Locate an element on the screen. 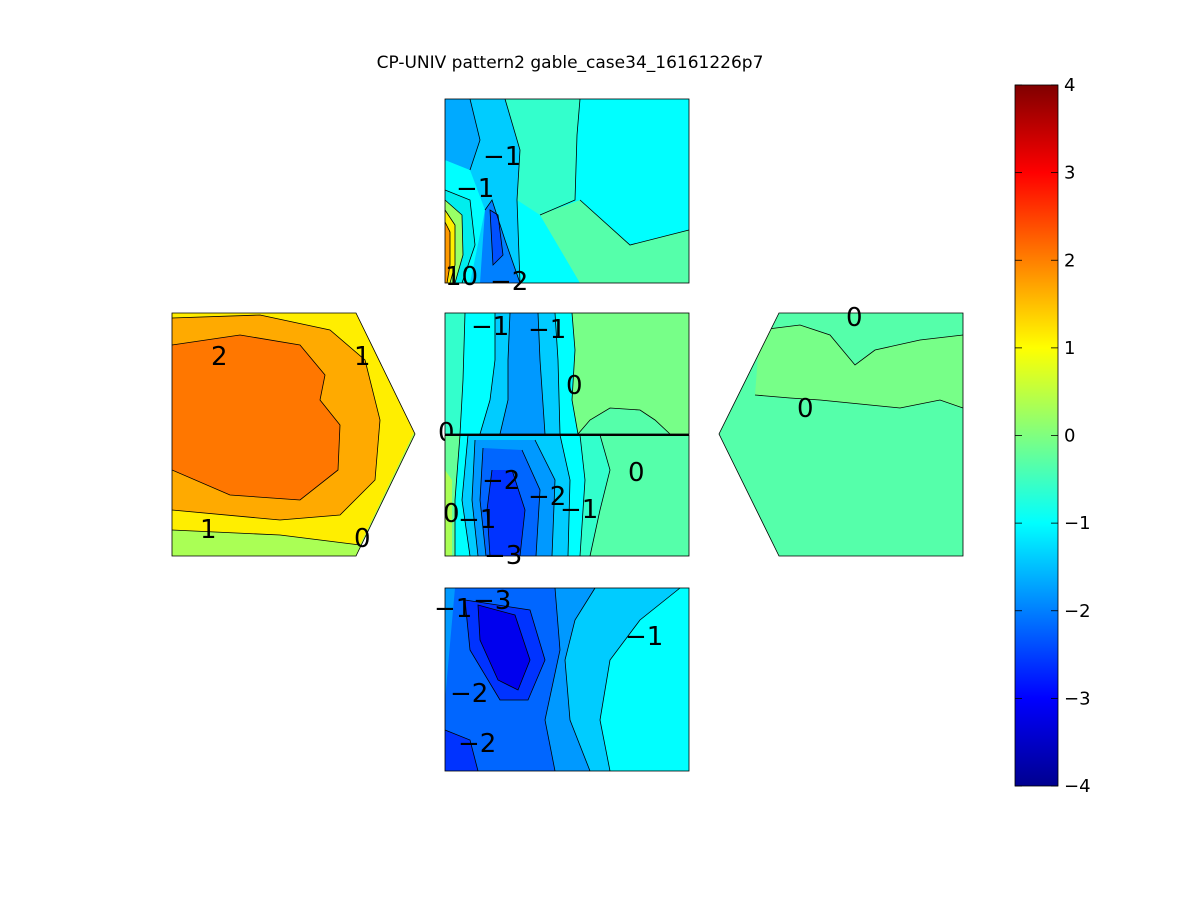 This screenshot has height=901, width=1201. colorbar-tick-label: −2 is located at coordinates (1077, 611).